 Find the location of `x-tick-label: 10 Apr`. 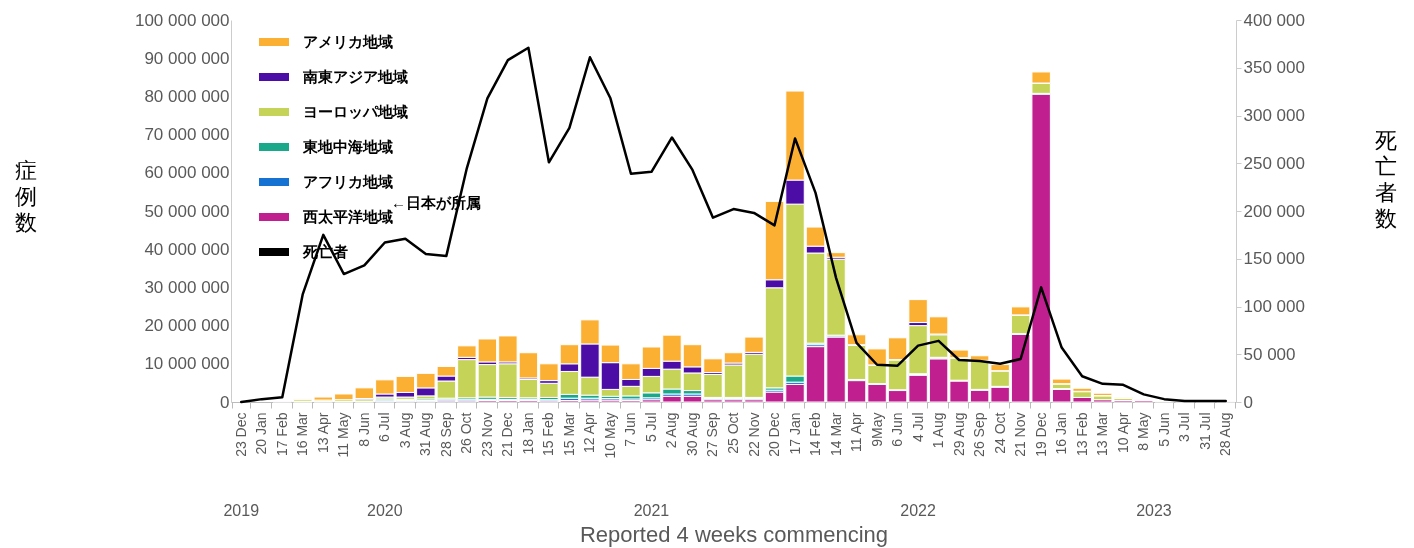

x-tick-label: 10 Apr is located at coordinates (1122, 432).